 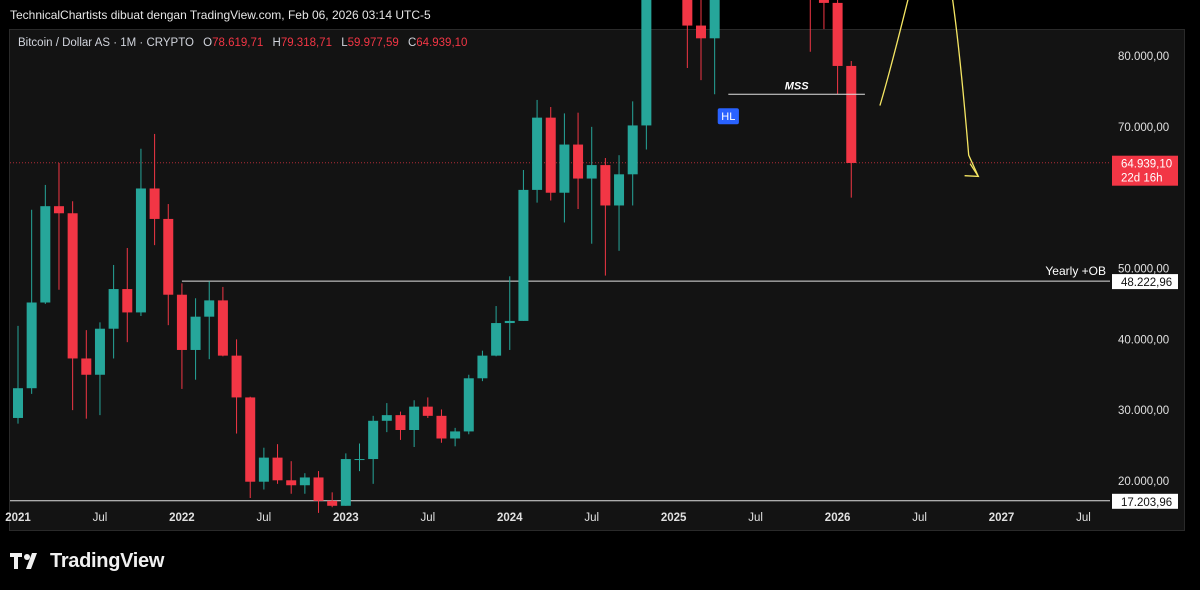 I want to click on current-price-badge: 64.939,10 22d 16h, so click(x=1145, y=170).